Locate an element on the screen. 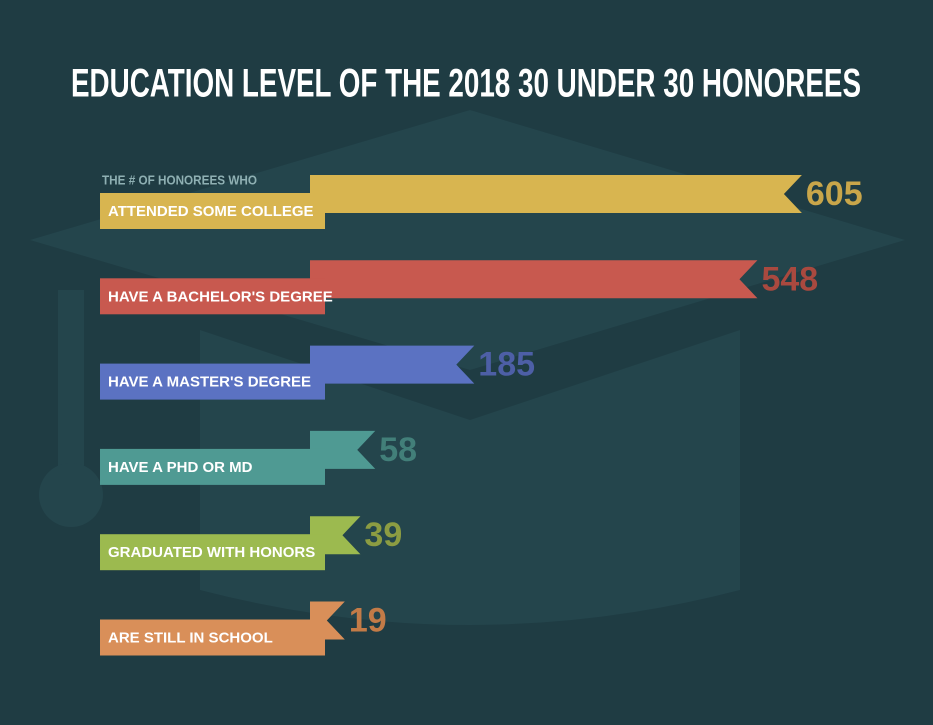 This screenshot has width=933, height=725. category-label: HAVE A MASTER'S DEGREE is located at coordinates (209, 382).